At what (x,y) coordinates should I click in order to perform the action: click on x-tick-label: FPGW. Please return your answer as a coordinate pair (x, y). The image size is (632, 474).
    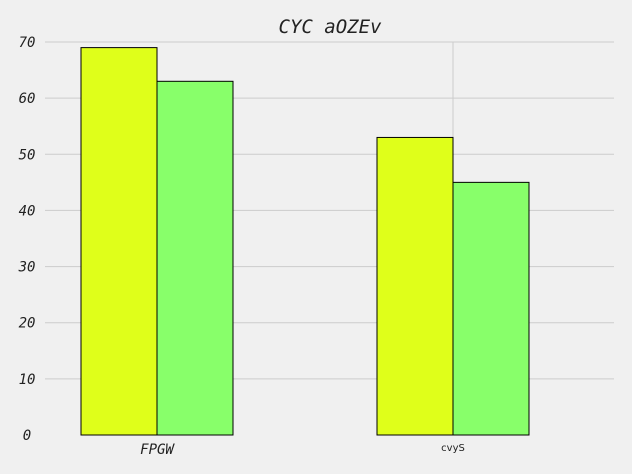
    Looking at the image, I should click on (157, 450).